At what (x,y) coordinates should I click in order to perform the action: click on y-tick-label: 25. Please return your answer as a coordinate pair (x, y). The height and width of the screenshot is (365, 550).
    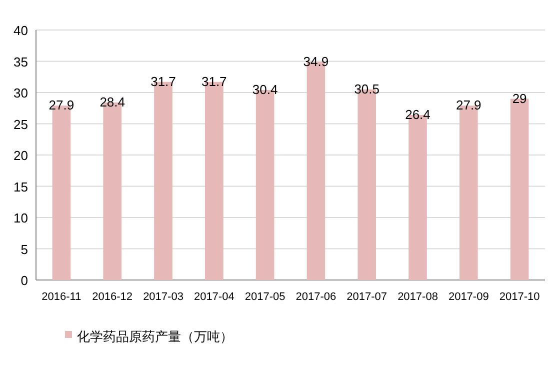
    Looking at the image, I should click on (21, 124).